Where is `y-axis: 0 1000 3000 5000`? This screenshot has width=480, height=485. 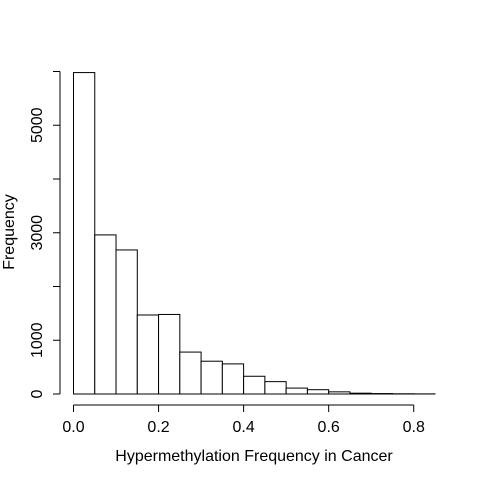
y-axis: 0 1000 3000 5000 is located at coordinates (44, 235).